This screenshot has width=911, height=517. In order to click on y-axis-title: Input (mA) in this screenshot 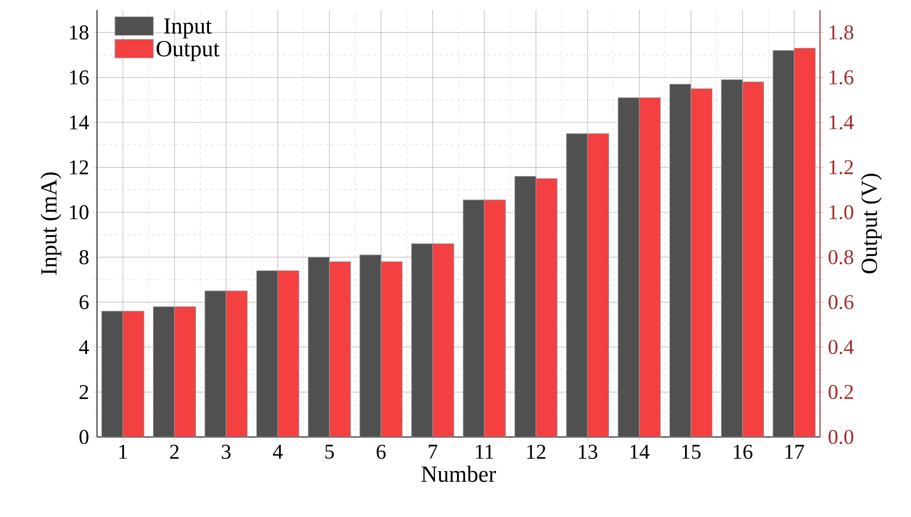, I will do `click(51, 223)`.